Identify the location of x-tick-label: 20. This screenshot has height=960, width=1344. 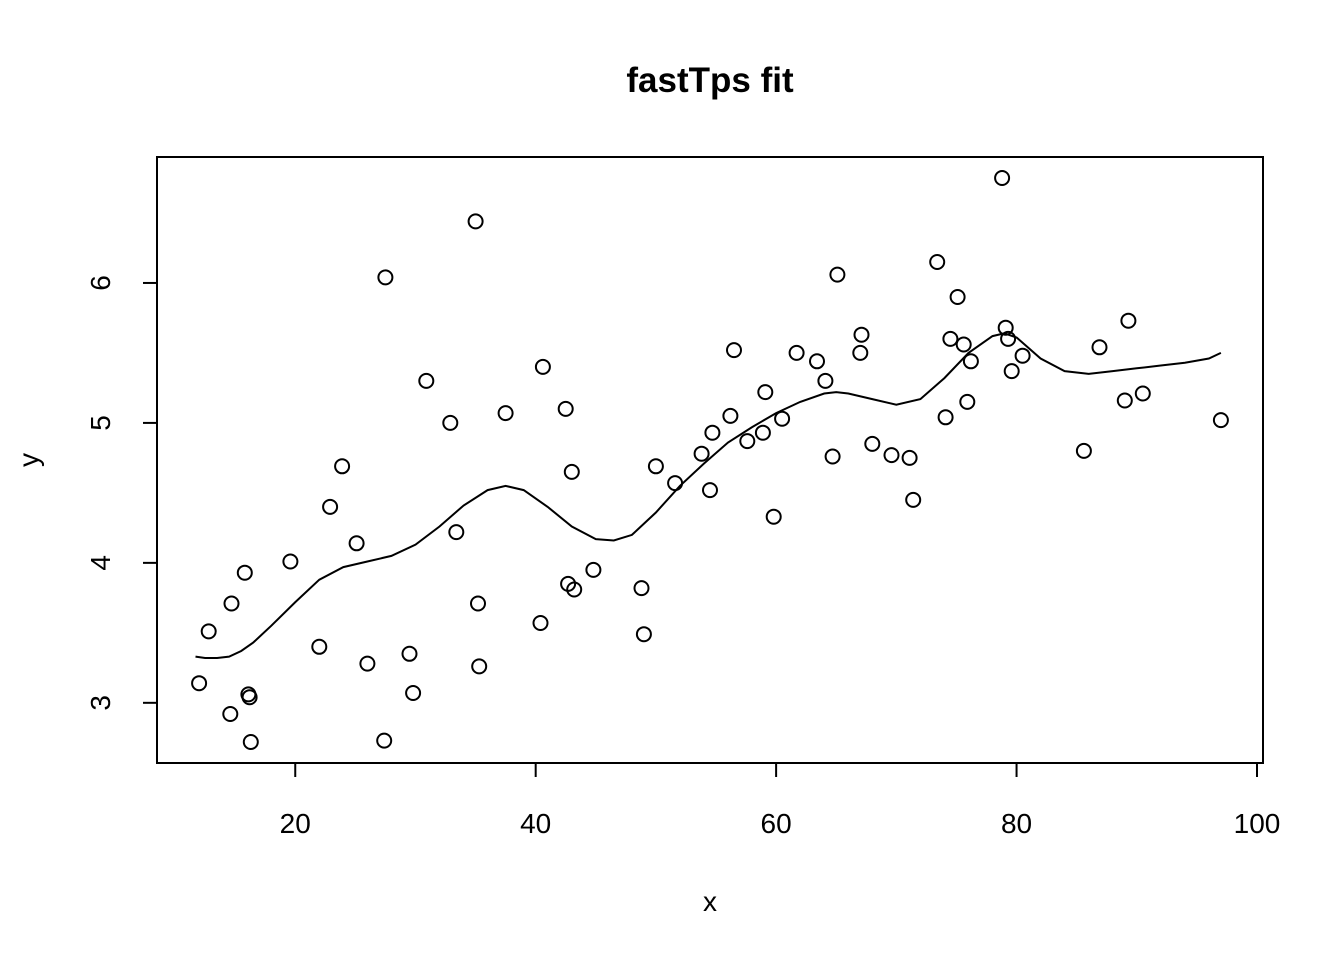
(295, 823).